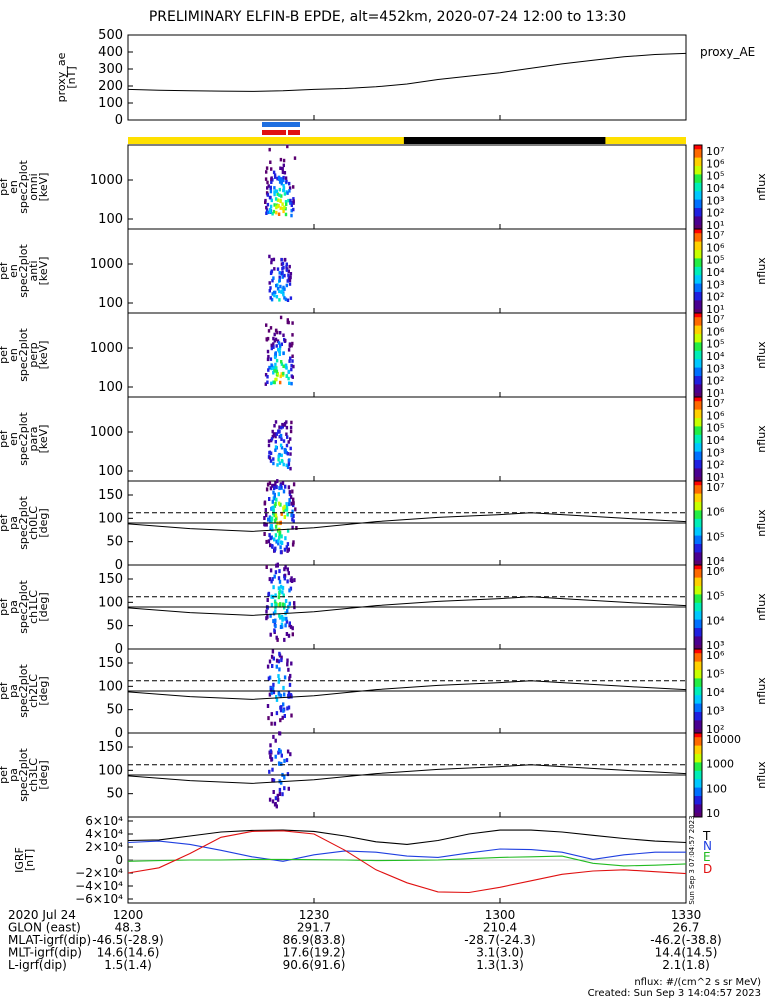 This screenshot has height=1000, width=775. What do you see at coordinates (715, 440) in the screenshot?
I see `colorbar-tick-label: 10⁴` at bounding box center [715, 440].